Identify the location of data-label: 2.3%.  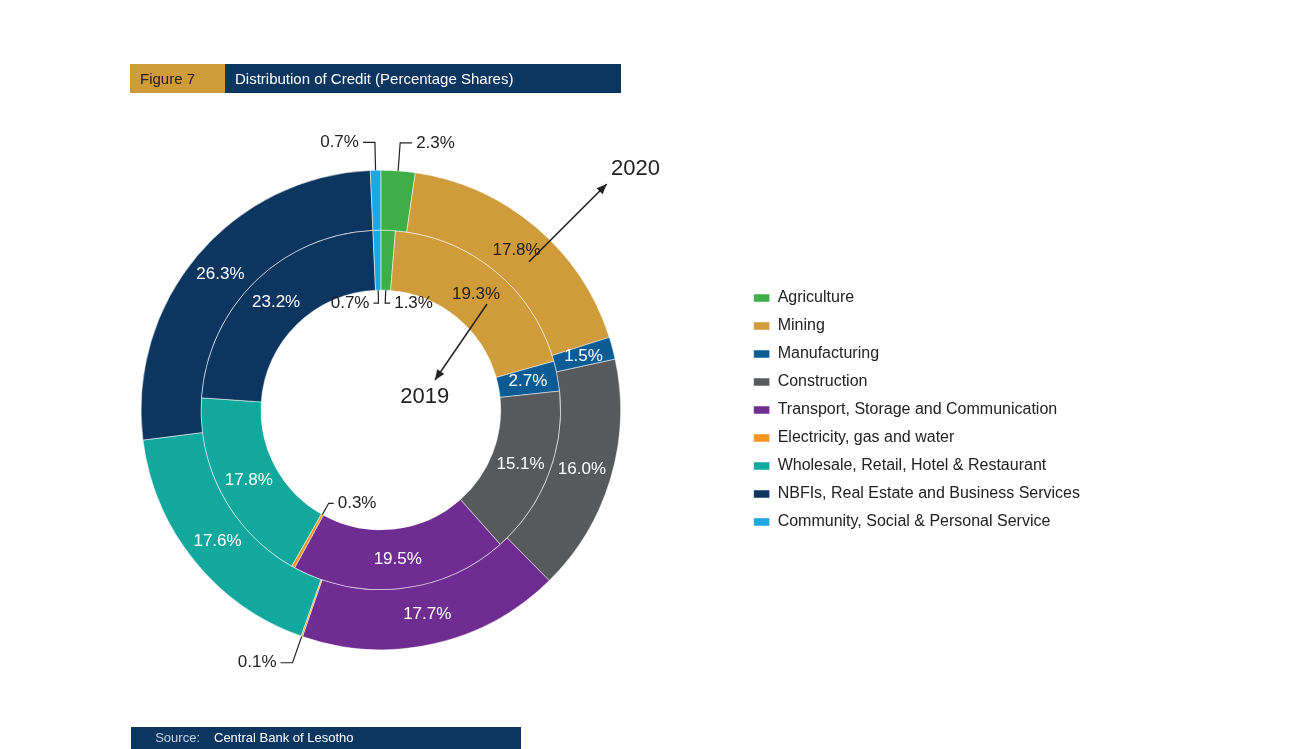
(435, 142).